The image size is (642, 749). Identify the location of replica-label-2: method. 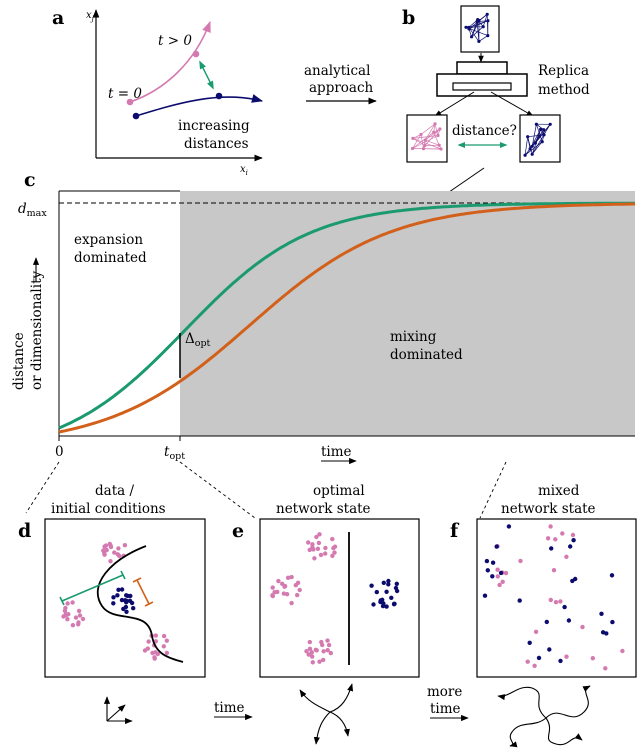
(564, 90).